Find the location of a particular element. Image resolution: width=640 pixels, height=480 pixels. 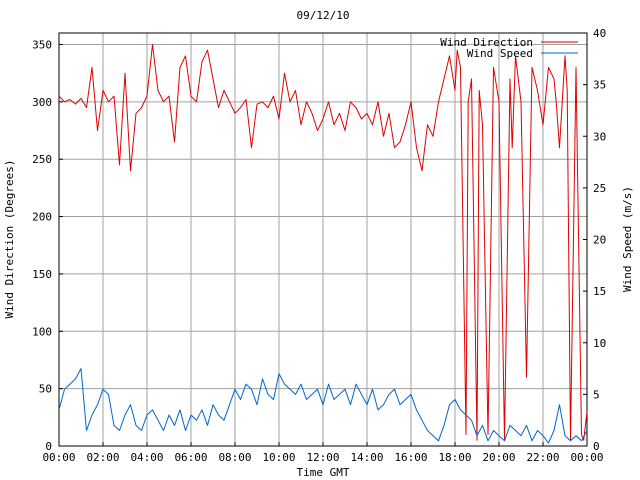

y-left-tick-label: 350 is located at coordinates (42, 44).